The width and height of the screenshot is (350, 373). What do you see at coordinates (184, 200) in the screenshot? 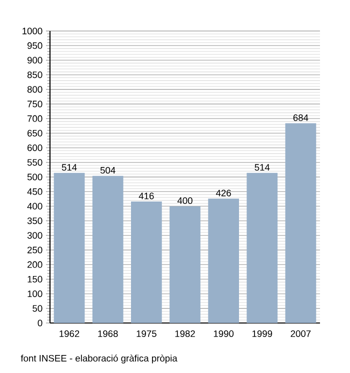
I see `data-label: 400` at bounding box center [184, 200].